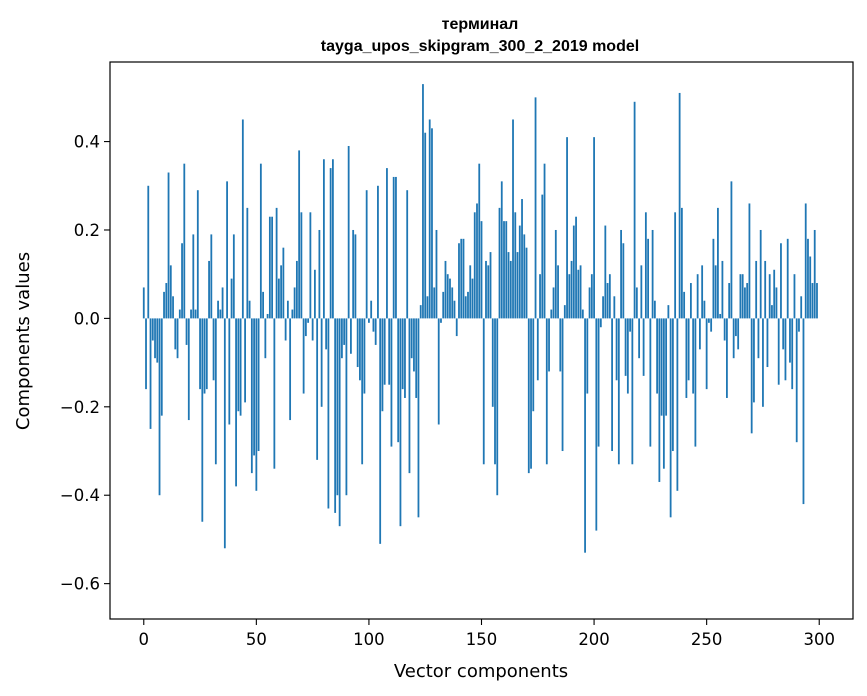  I want to click on x-tick-label: 300, so click(819, 639).